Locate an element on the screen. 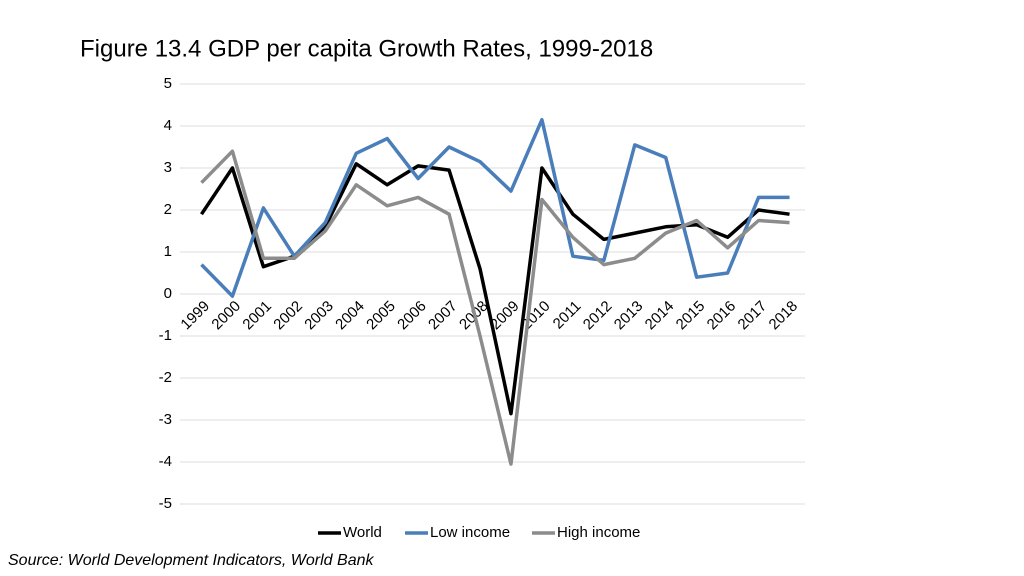 This screenshot has height=576, width=1024. y-tick-label: 2 is located at coordinates (168, 209).